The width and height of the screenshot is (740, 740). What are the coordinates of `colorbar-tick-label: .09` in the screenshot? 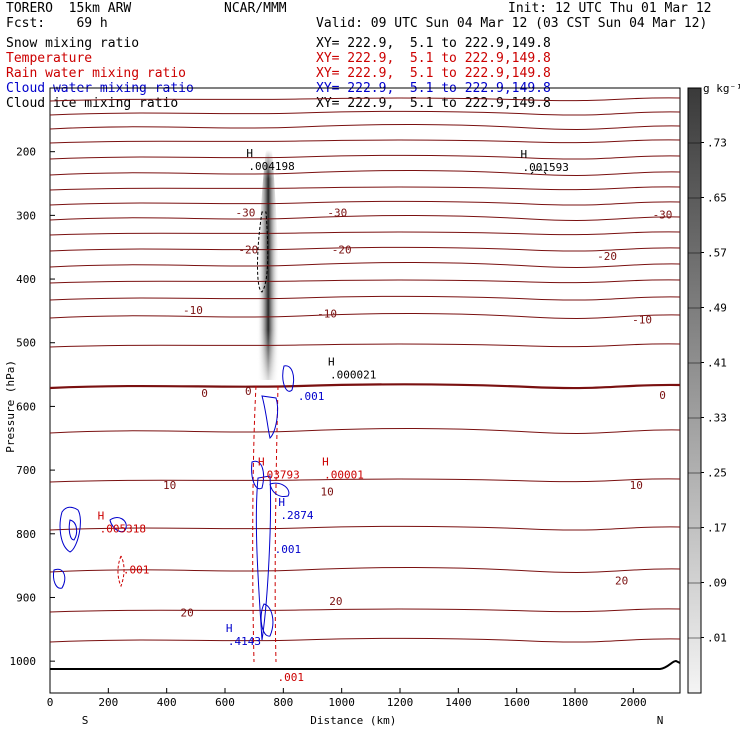 It's located at (717, 583).